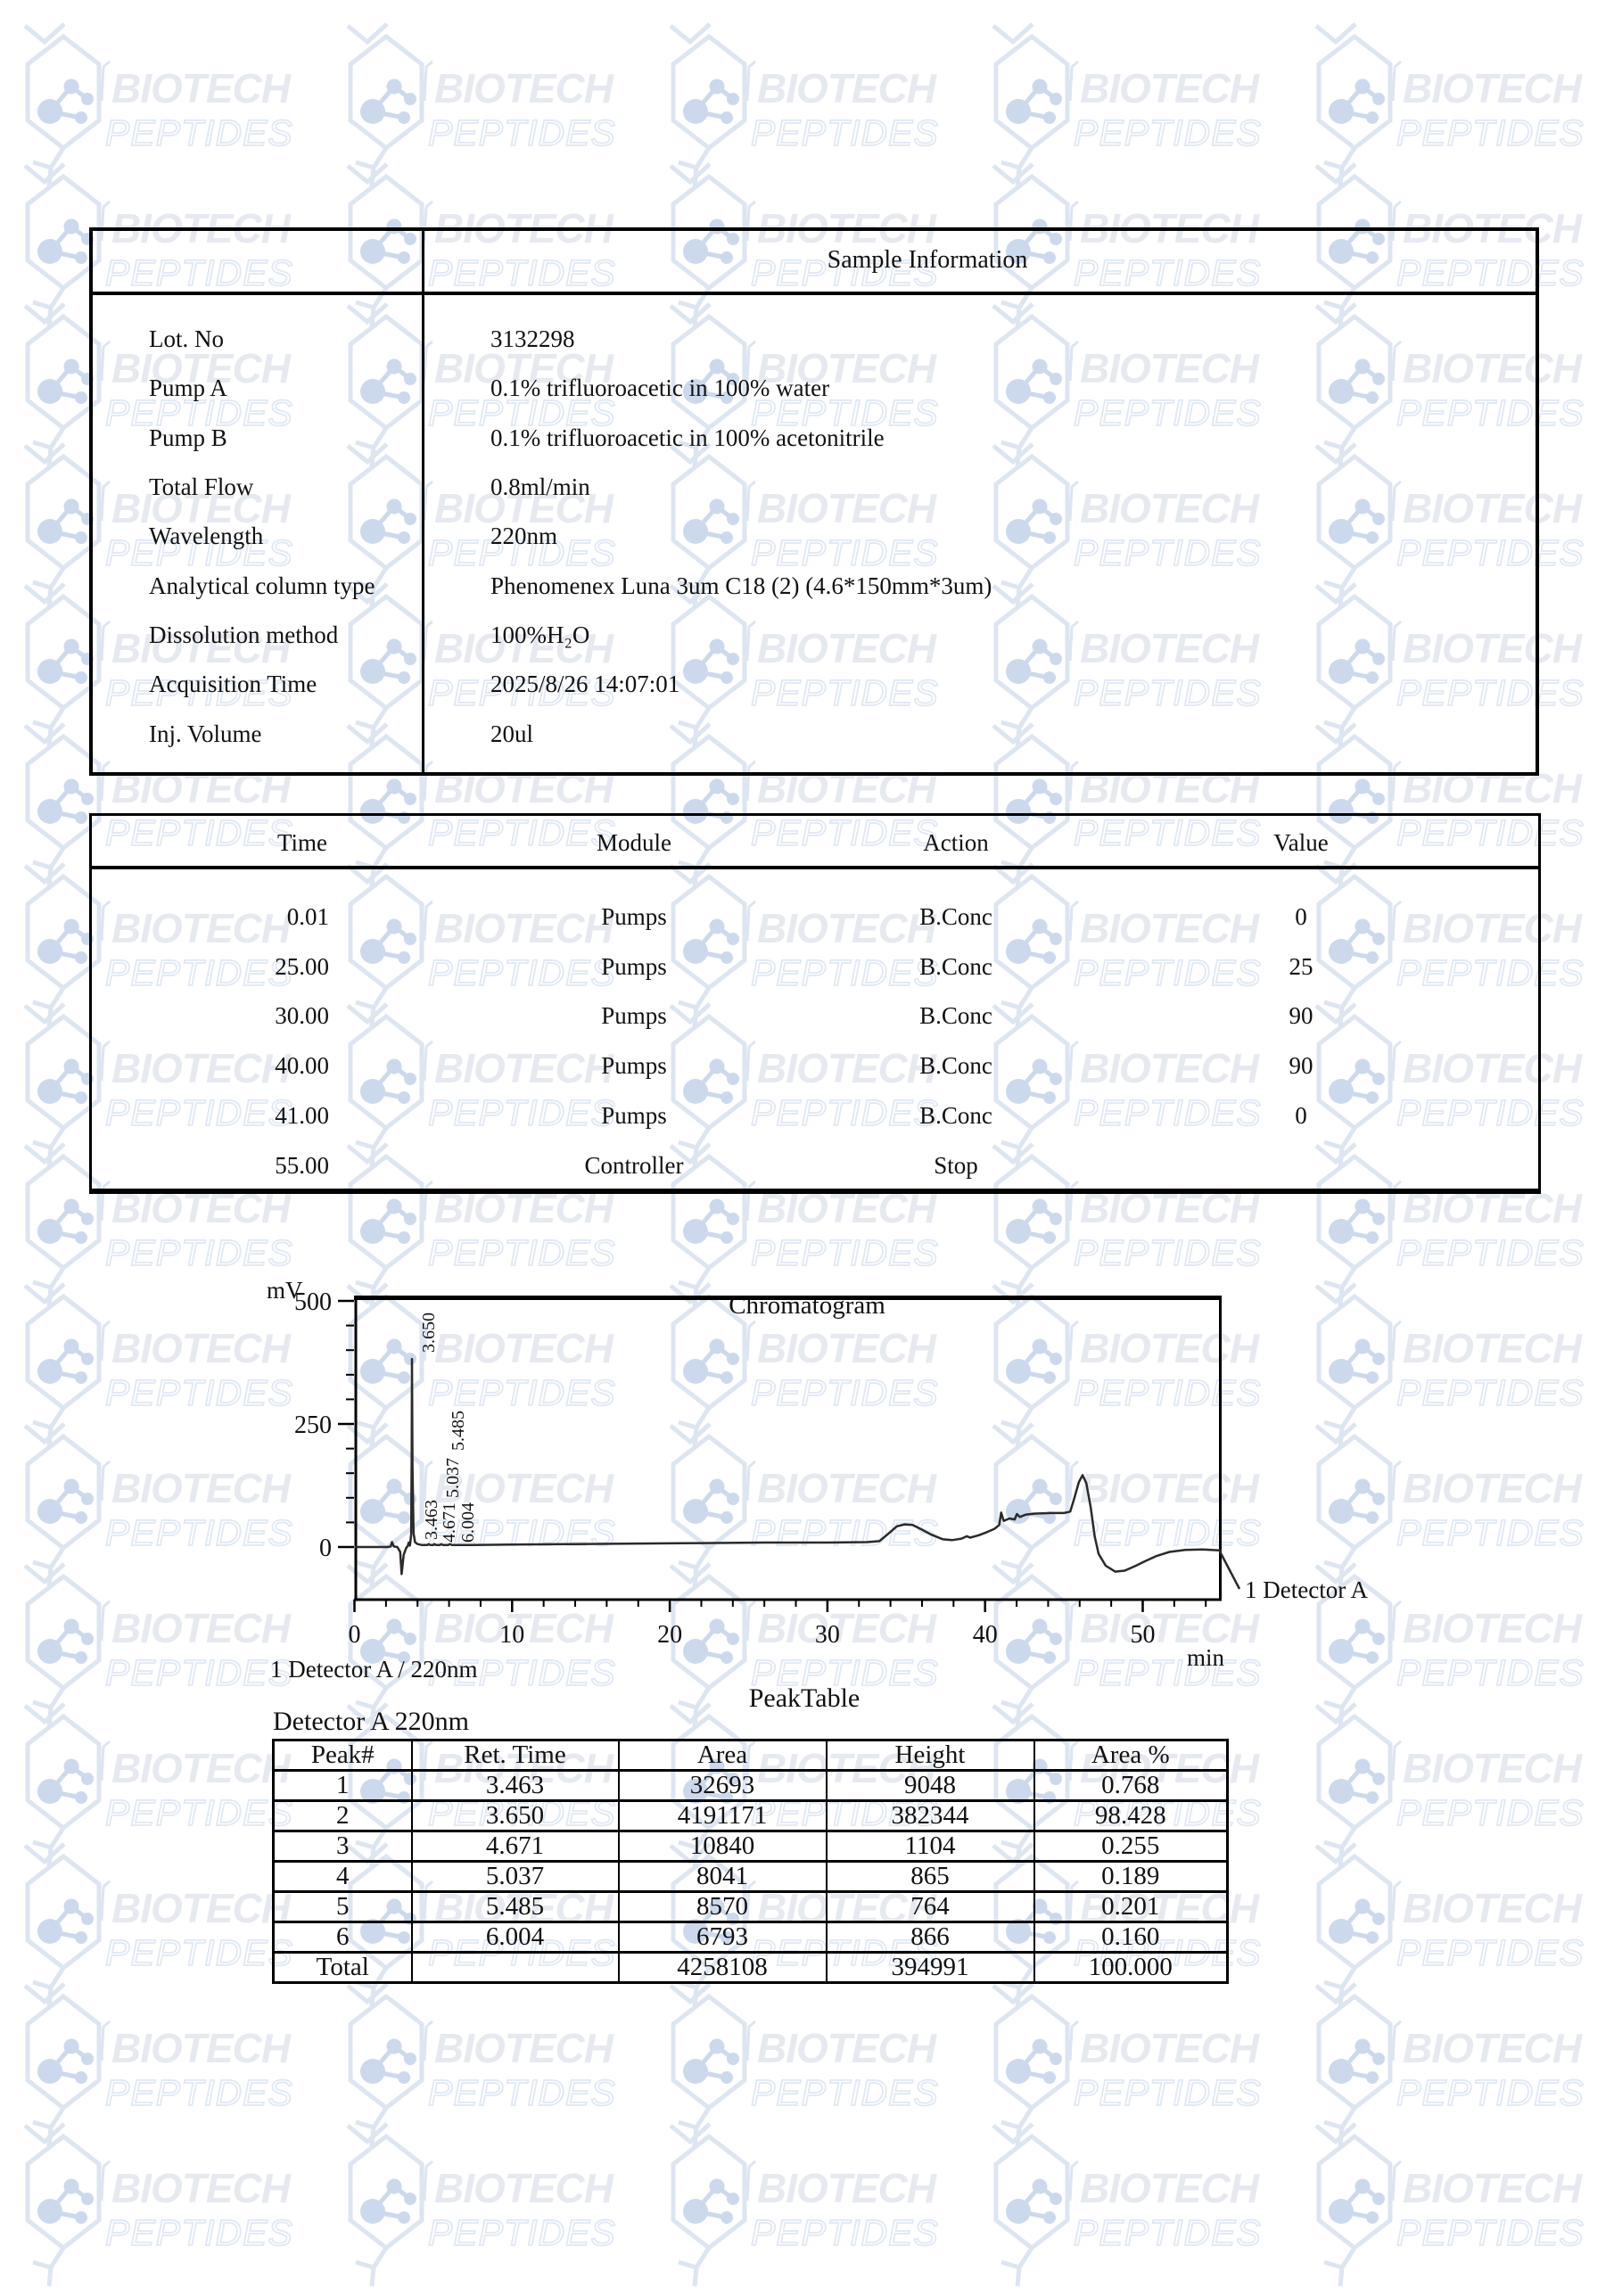 This screenshot has height=2296, width=1614. What do you see at coordinates (1306, 1589) in the screenshot?
I see `detector-legend-label: 1 Detector A` at bounding box center [1306, 1589].